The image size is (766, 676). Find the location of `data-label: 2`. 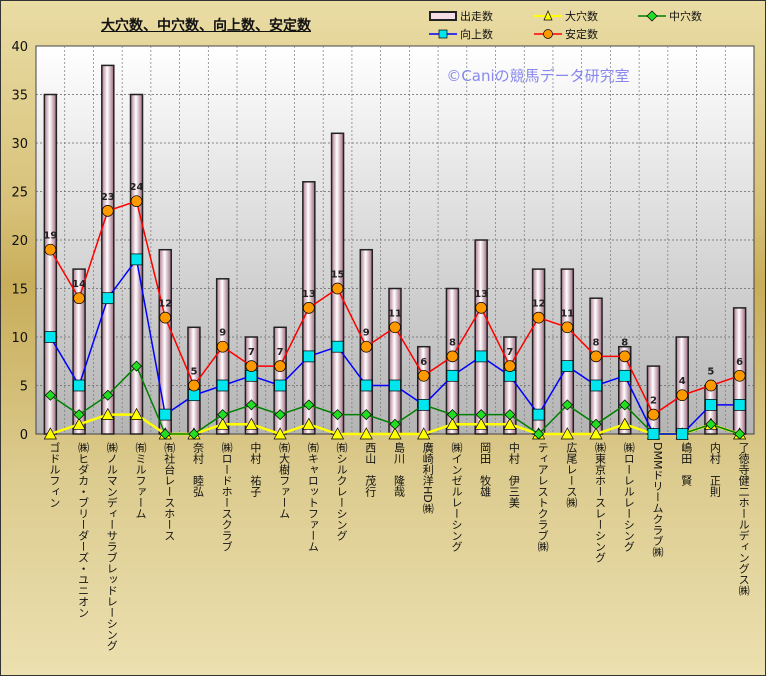

data-label: 2 is located at coordinates (653, 401).